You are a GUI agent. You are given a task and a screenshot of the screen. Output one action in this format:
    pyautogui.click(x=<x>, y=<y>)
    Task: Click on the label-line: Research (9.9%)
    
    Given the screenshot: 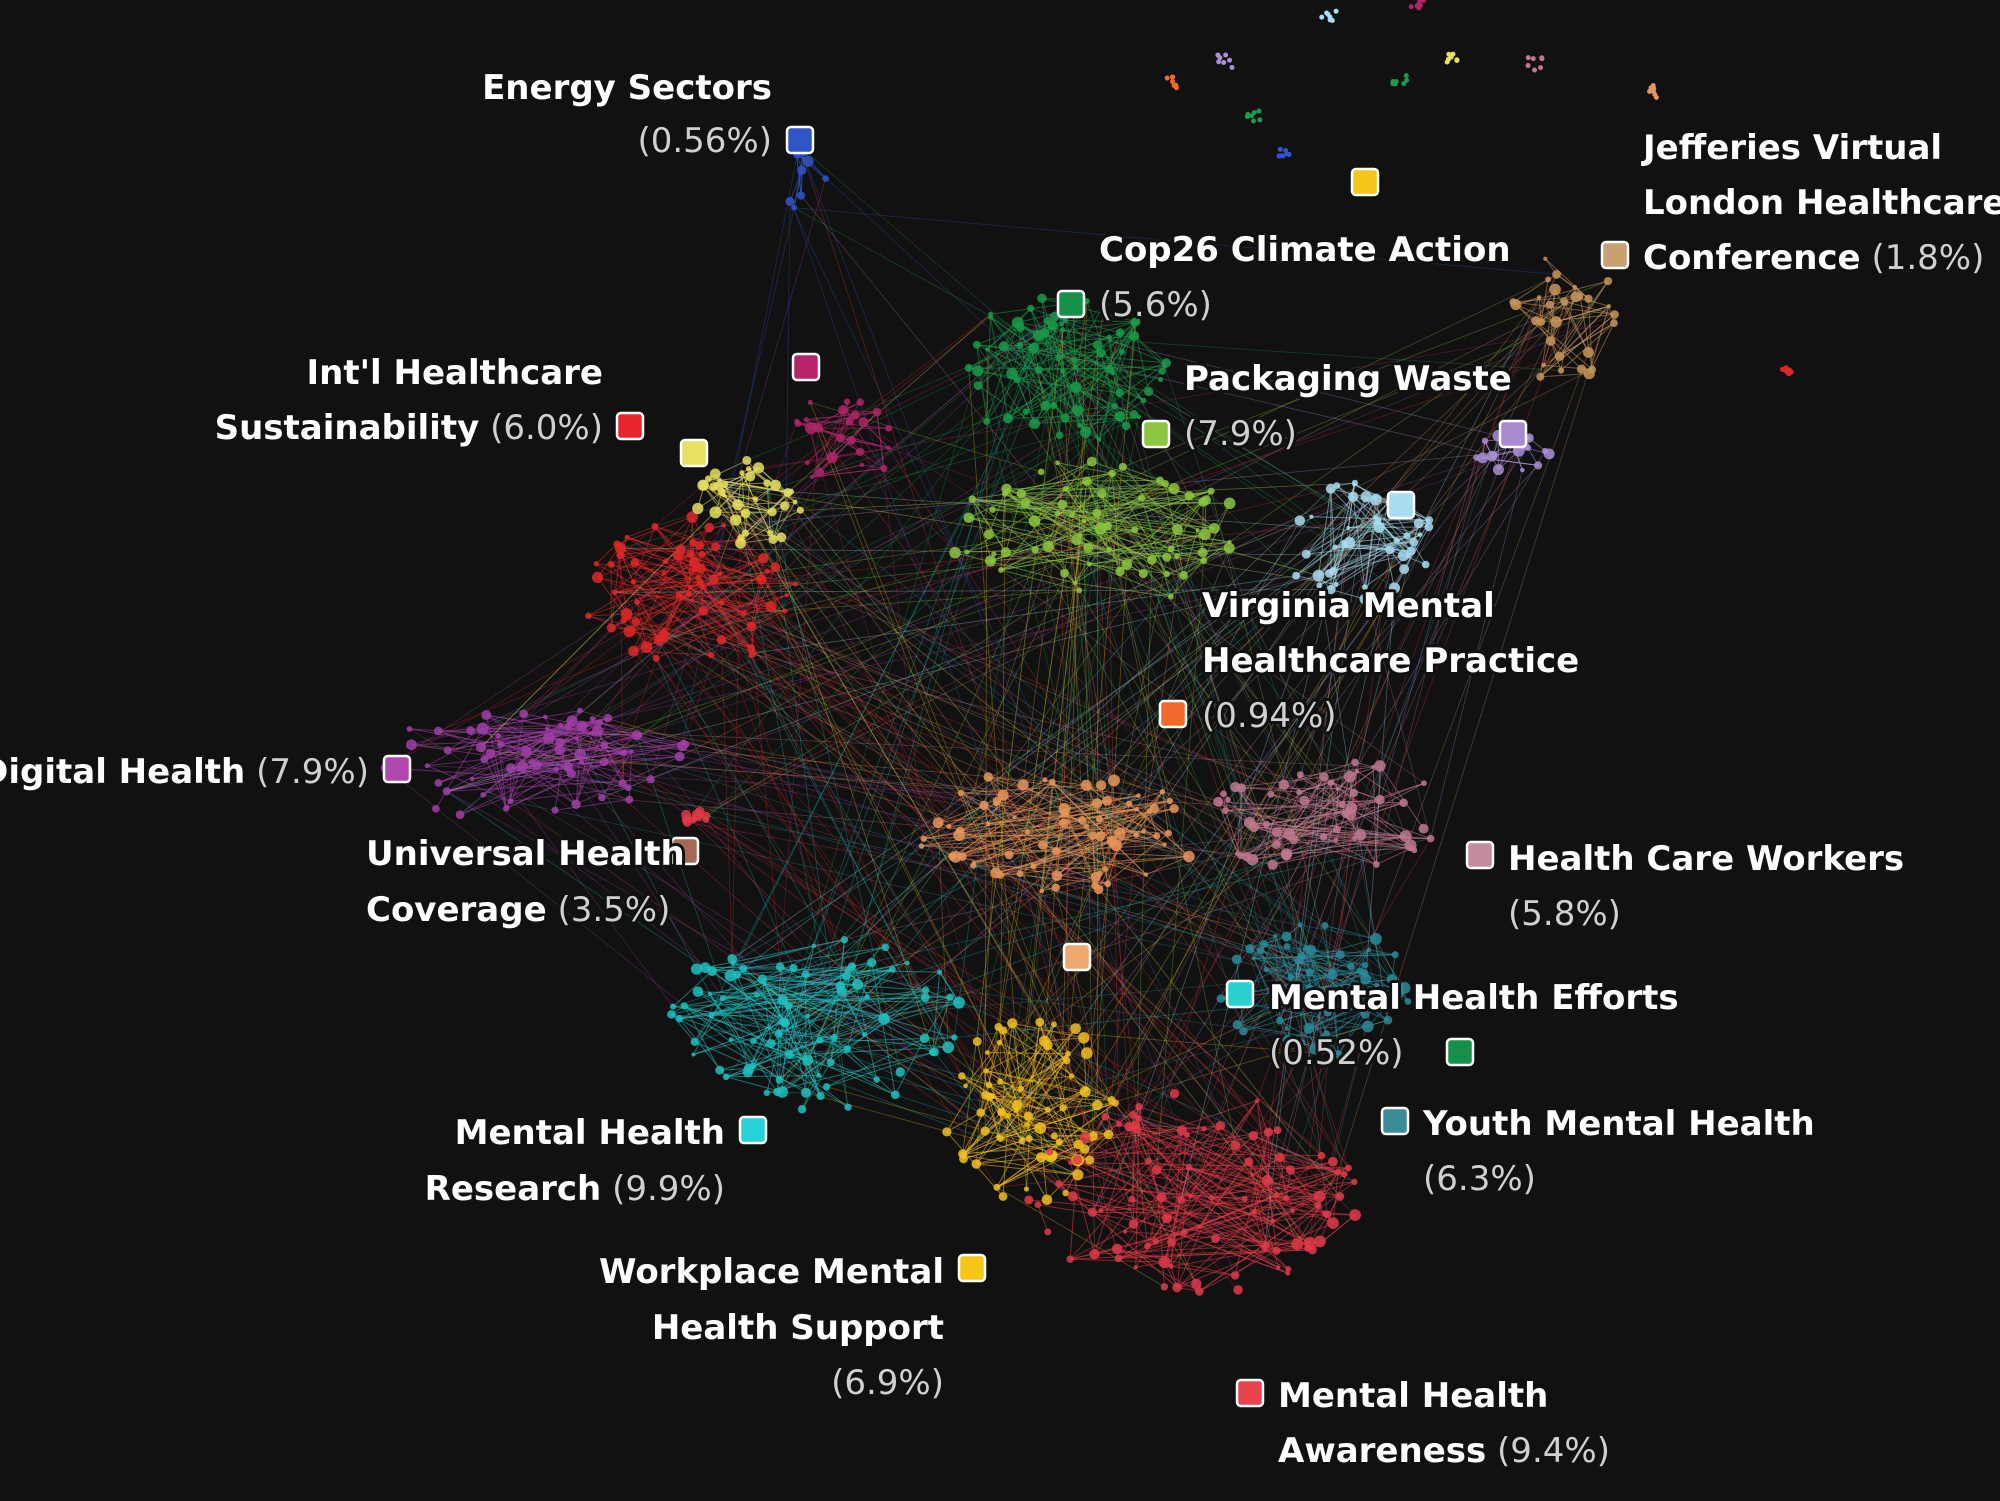 What is the action you would take?
    pyautogui.click(x=575, y=1189)
    